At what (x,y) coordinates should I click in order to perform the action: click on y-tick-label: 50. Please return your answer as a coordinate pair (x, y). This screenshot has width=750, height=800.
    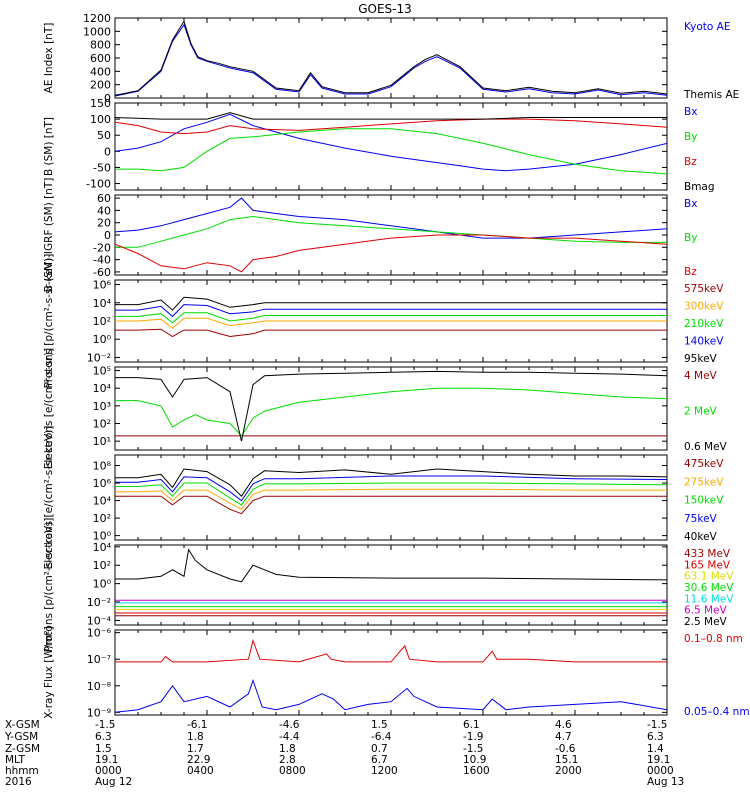
    Looking at the image, I should click on (104, 135).